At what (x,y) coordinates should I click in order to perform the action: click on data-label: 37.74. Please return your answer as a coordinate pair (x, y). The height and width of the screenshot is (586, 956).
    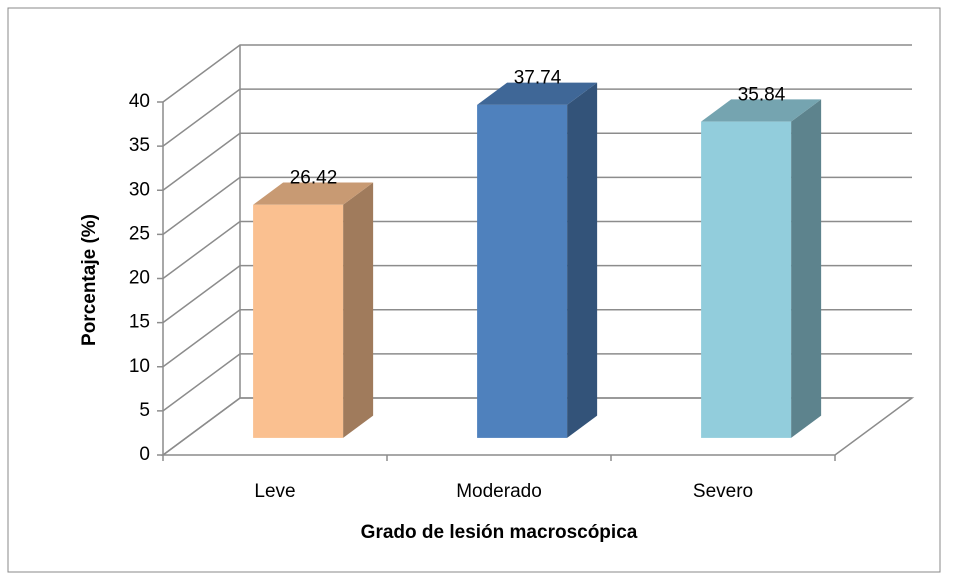
    Looking at the image, I should click on (538, 78).